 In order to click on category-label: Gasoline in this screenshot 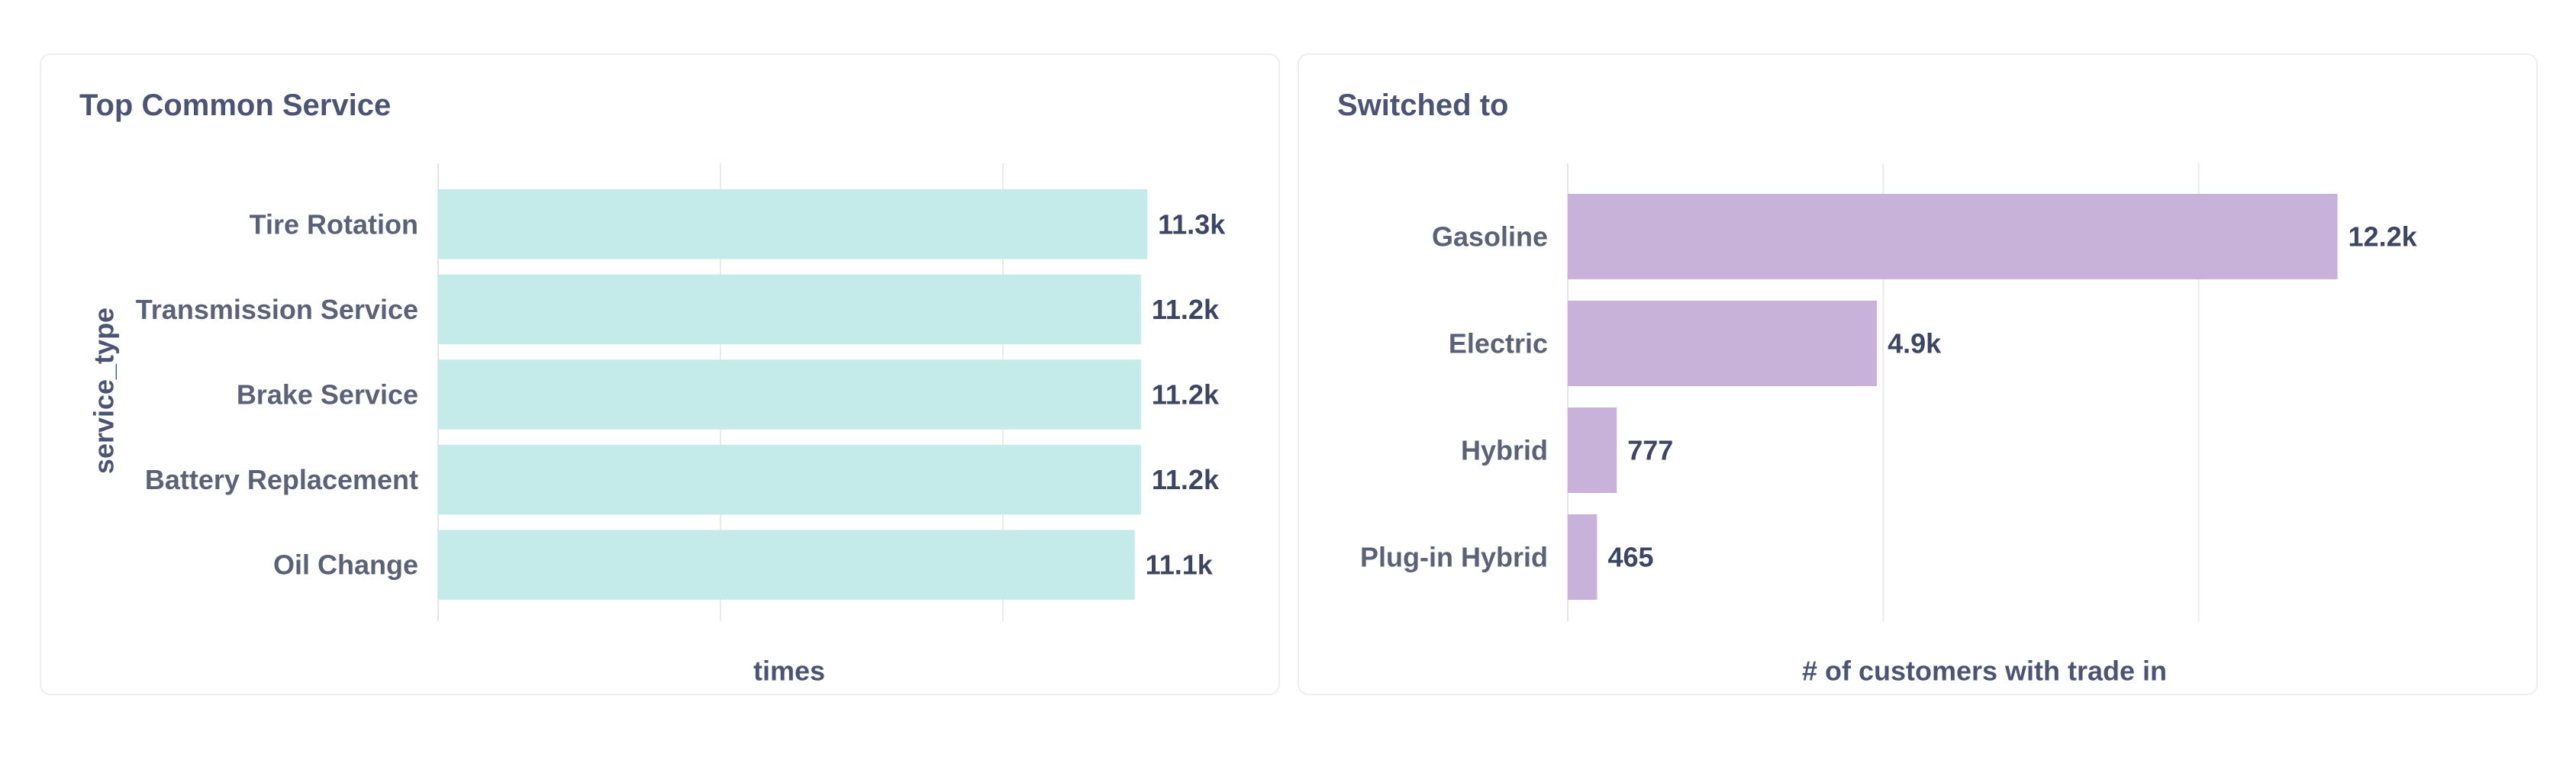, I will do `click(1490, 237)`.